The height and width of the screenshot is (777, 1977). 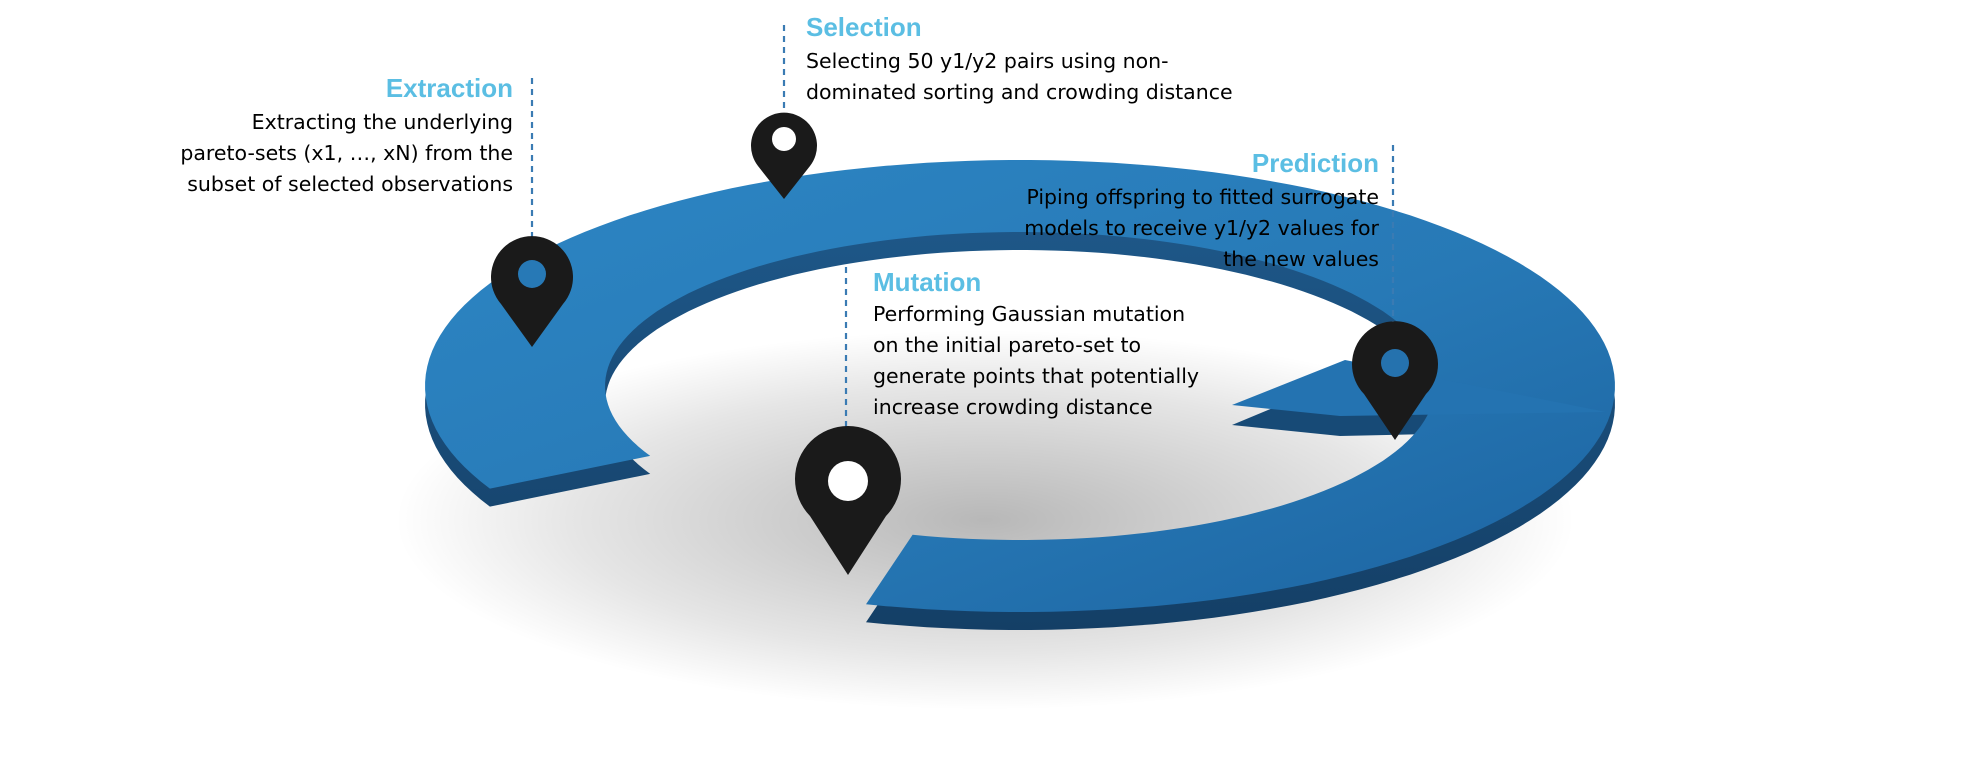 I want to click on prediction-description-line: Piping offspring to fitted surrogate, so click(x=1202, y=197).